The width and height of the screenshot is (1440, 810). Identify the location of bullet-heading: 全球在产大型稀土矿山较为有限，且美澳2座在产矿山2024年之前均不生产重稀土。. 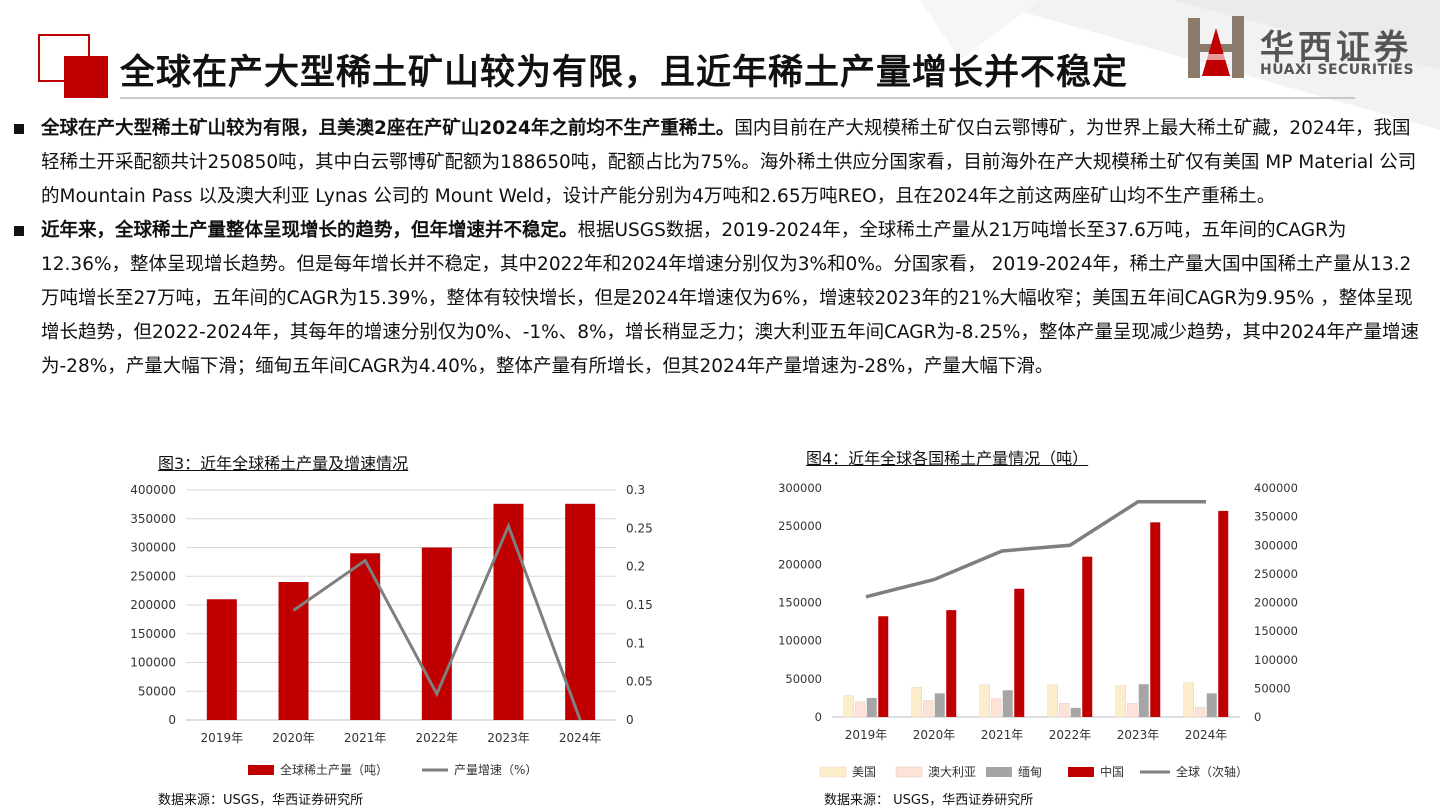
(388, 128).